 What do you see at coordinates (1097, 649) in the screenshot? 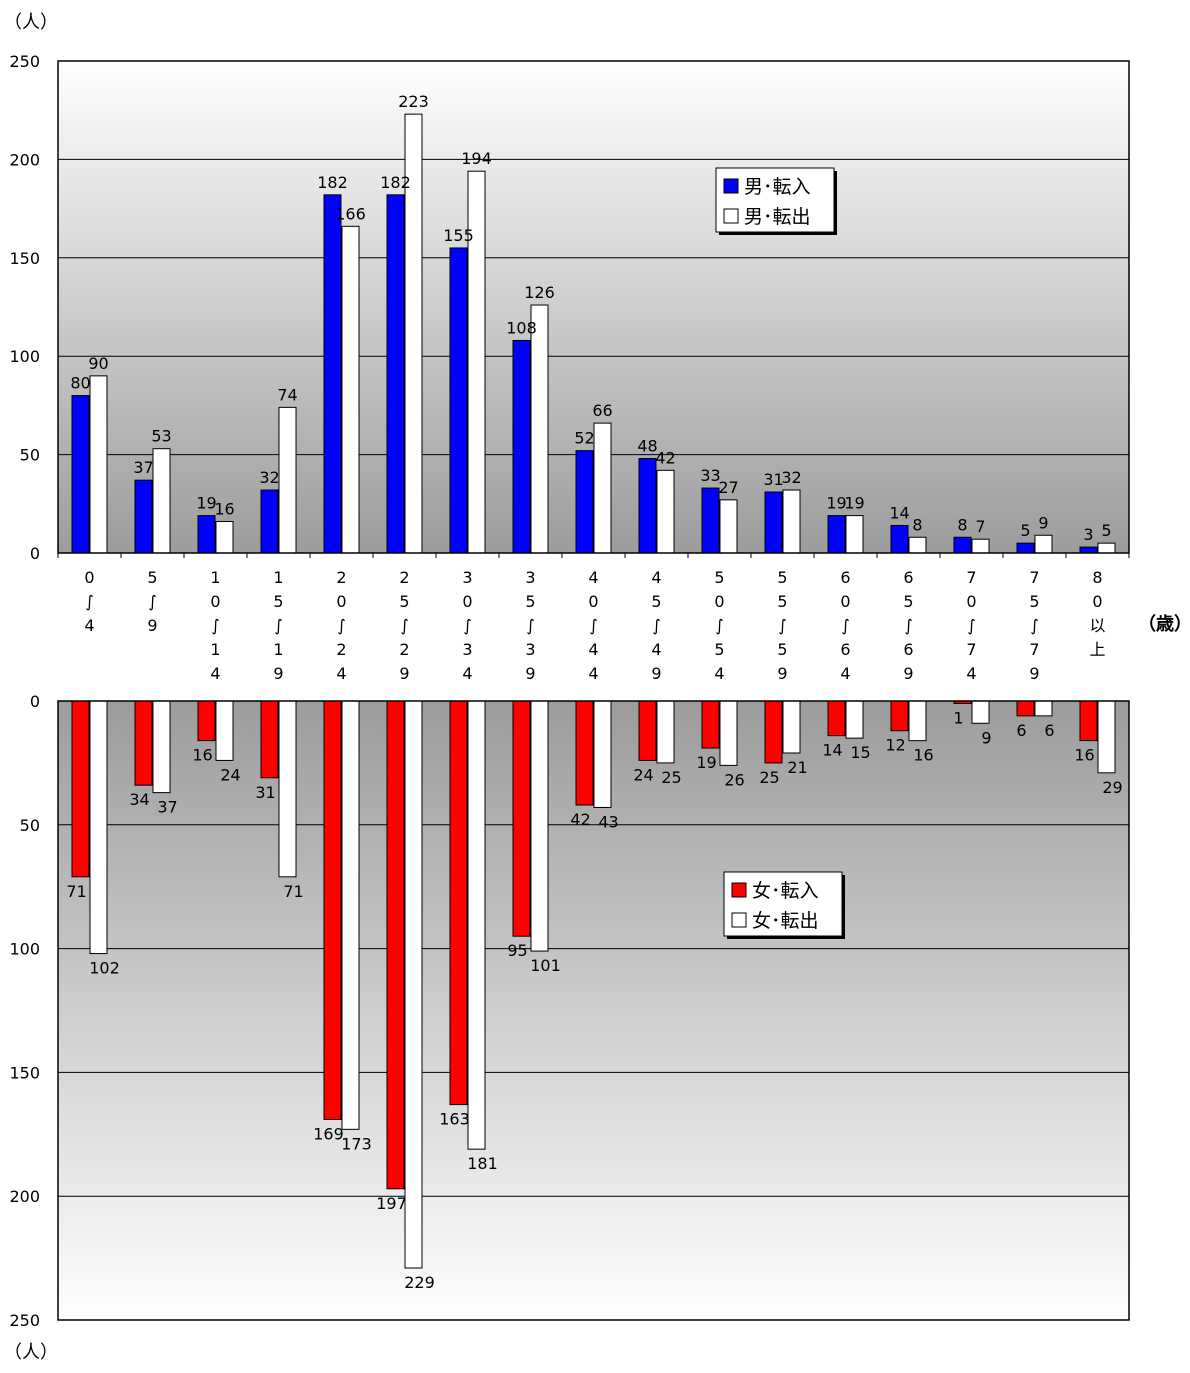
I see `x-category-label: 上` at bounding box center [1097, 649].